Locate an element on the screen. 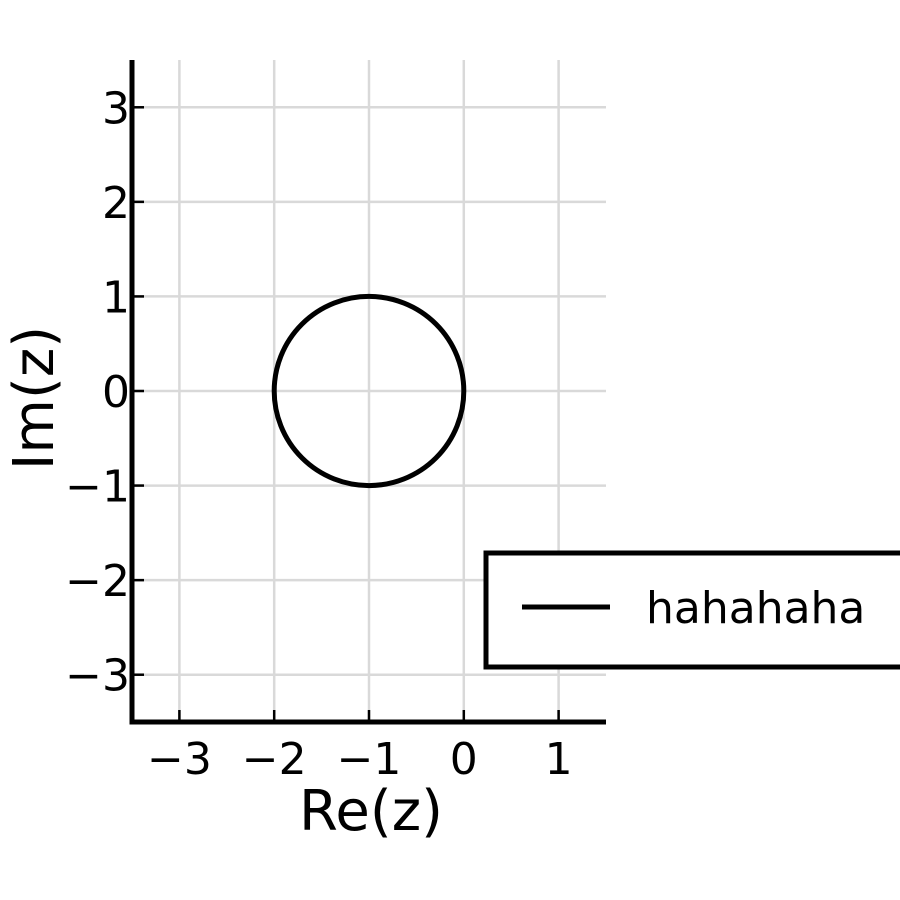 The height and width of the screenshot is (900, 900). y-tick-label-4: 1 is located at coordinates (116, 297).